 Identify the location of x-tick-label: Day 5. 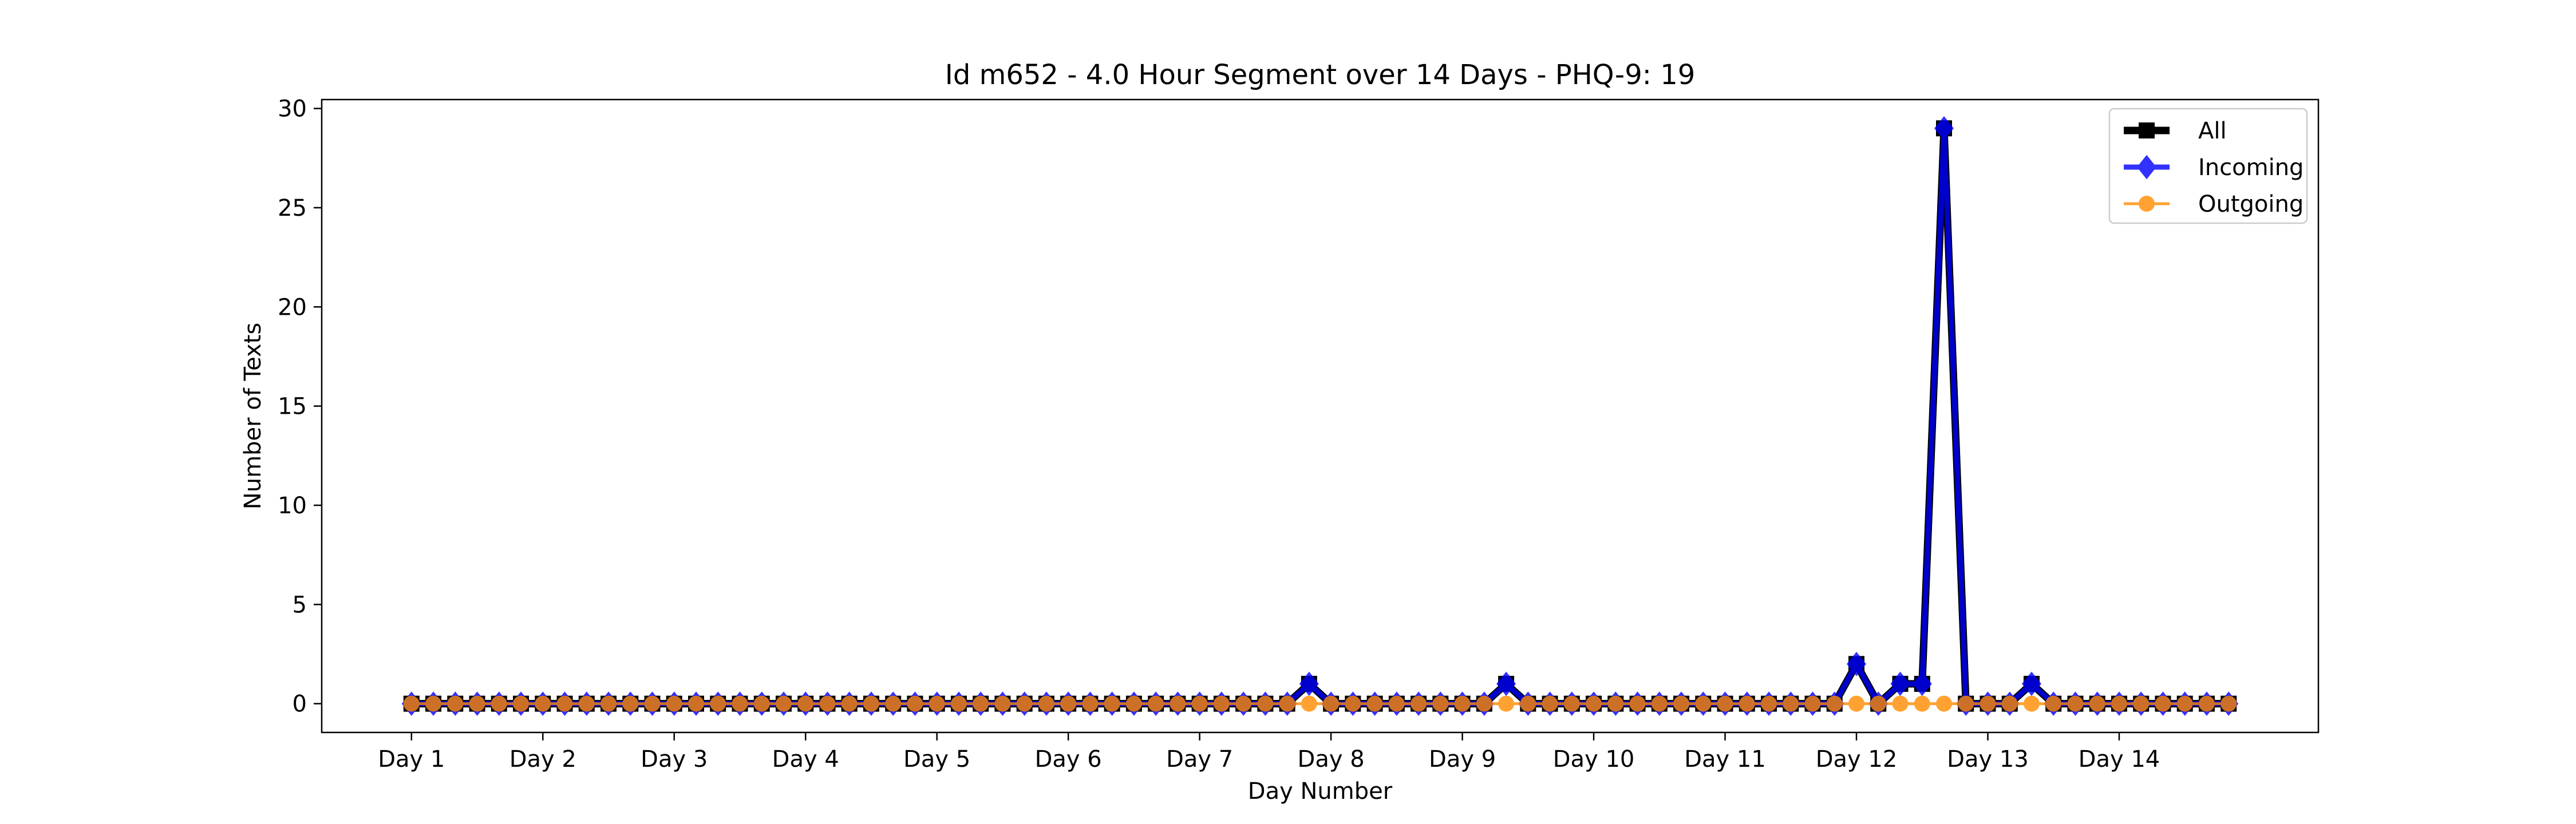
(936, 759).